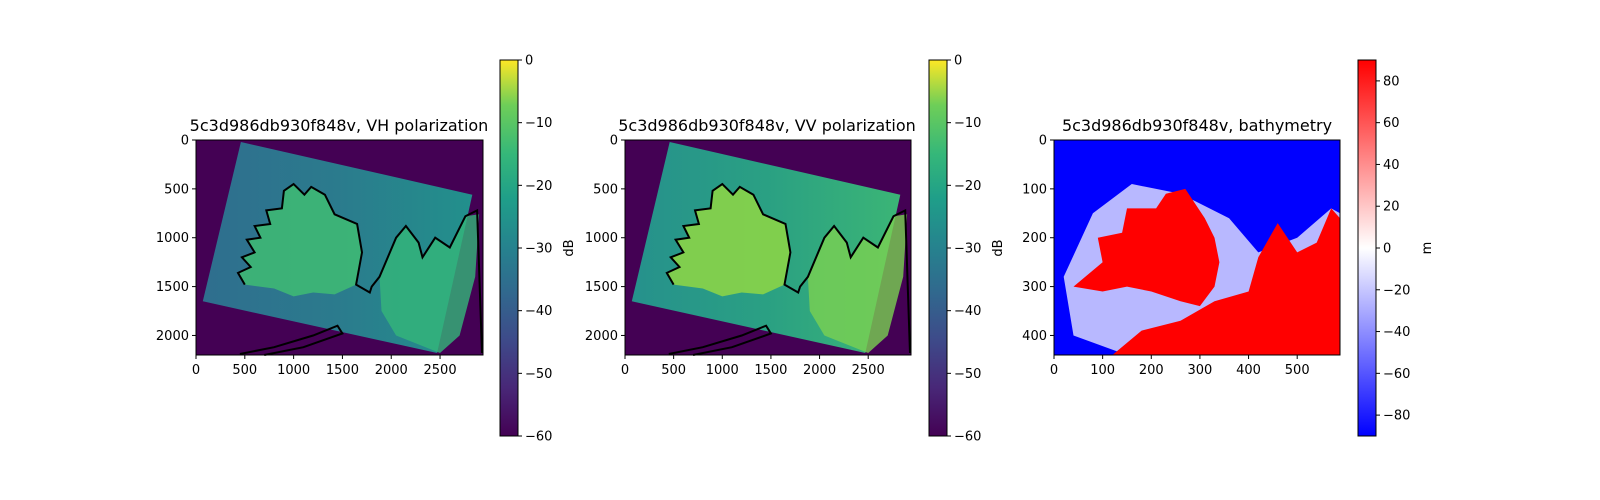 This screenshot has height=500, width=1600. I want to click on vh-colorbar-tick-label: −30, so click(538, 249).